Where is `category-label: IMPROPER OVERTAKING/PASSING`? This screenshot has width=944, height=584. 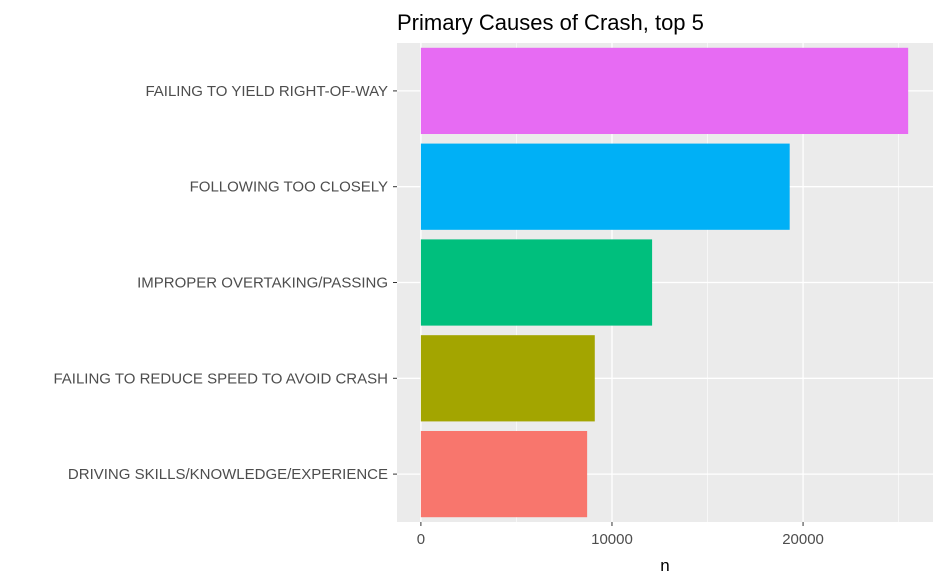
category-label: IMPROPER OVERTAKING/PASSING is located at coordinates (262, 283).